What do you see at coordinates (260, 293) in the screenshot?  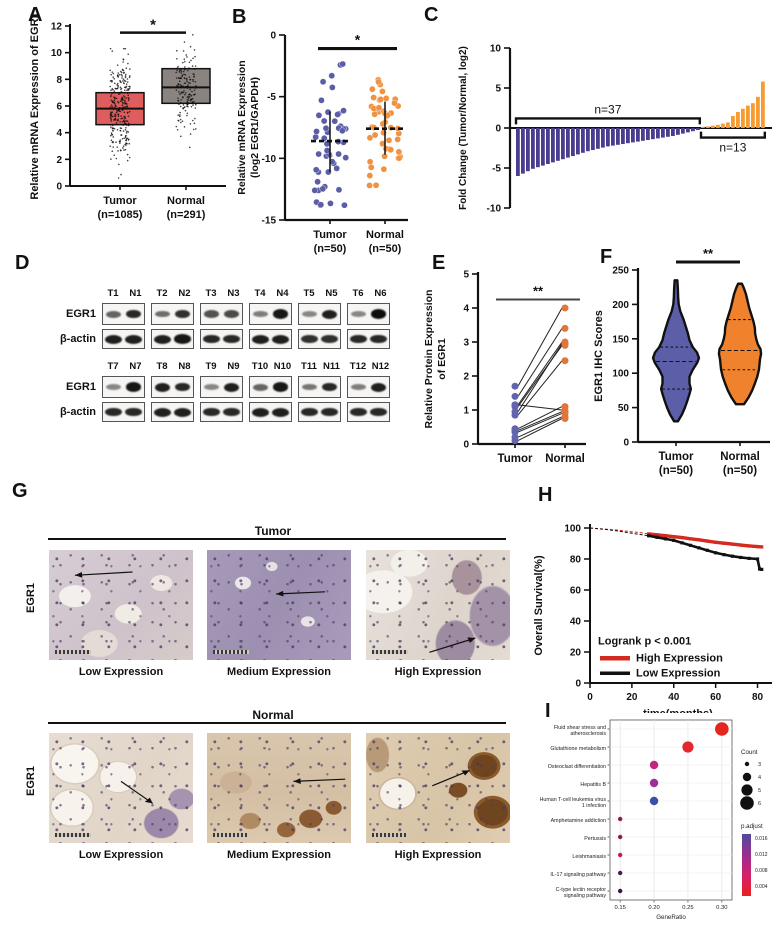 I see `lane-label: T4` at bounding box center [260, 293].